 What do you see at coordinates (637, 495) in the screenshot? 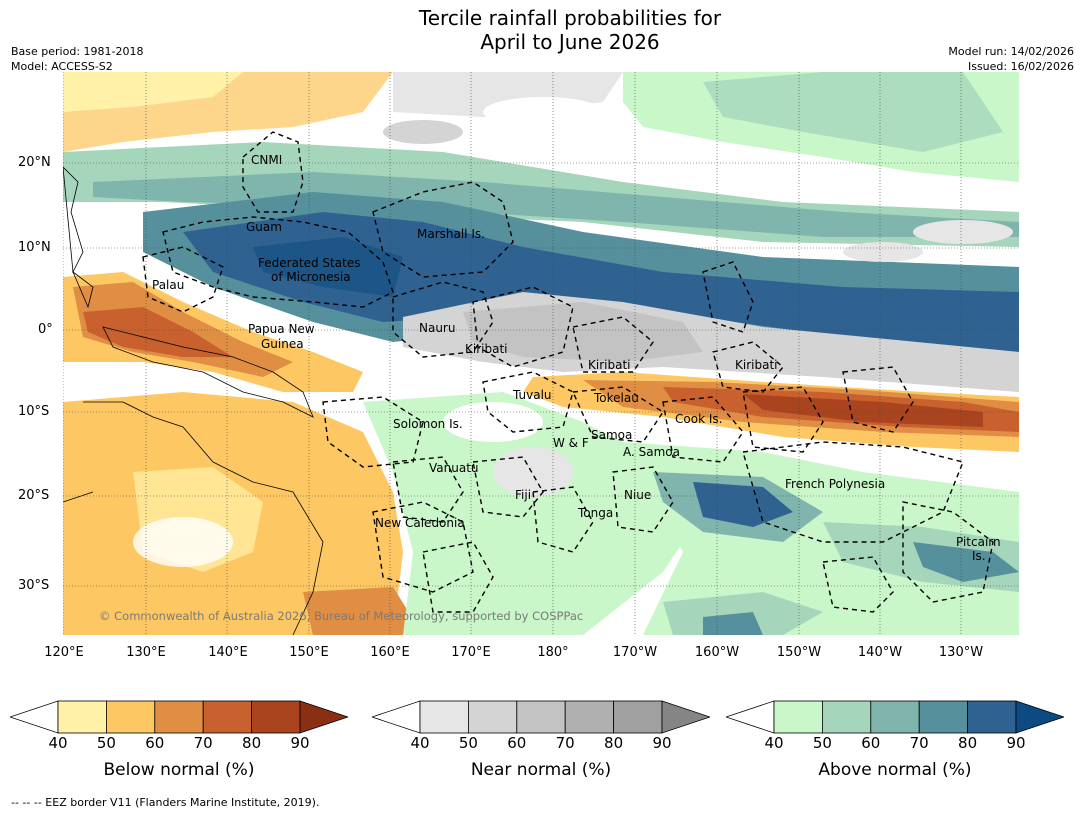
I see `label-niue: Niue` at bounding box center [637, 495].